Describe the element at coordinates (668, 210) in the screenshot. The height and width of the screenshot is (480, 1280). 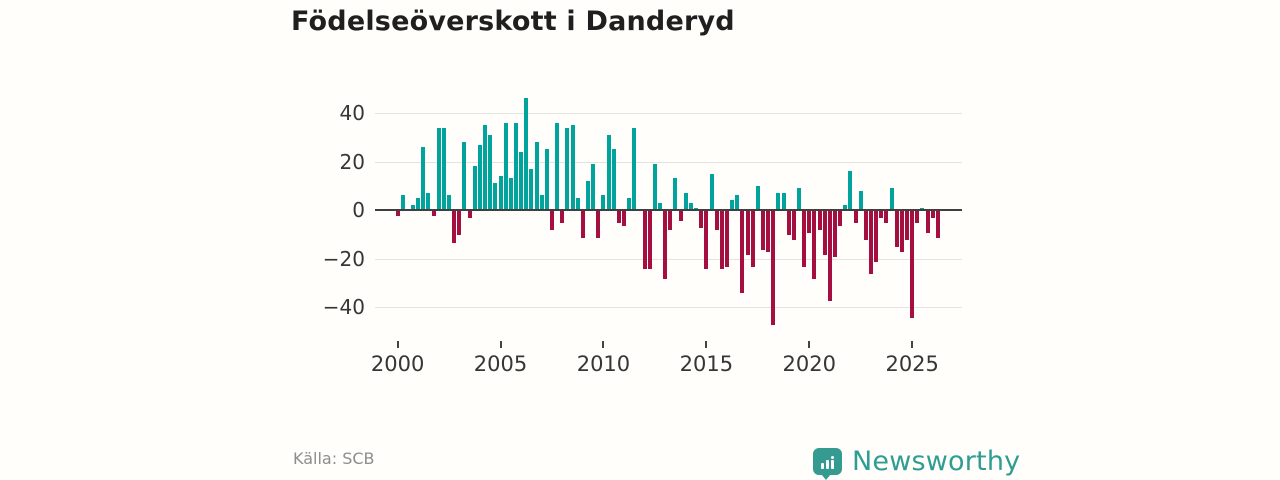
I see `zero-line` at that location.